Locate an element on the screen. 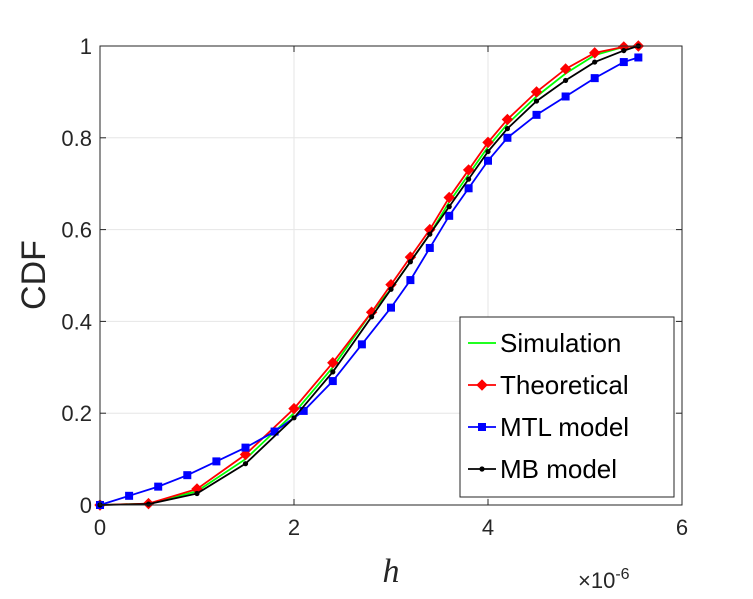 The image size is (753, 599). legend-label: Simulation is located at coordinates (560, 343).